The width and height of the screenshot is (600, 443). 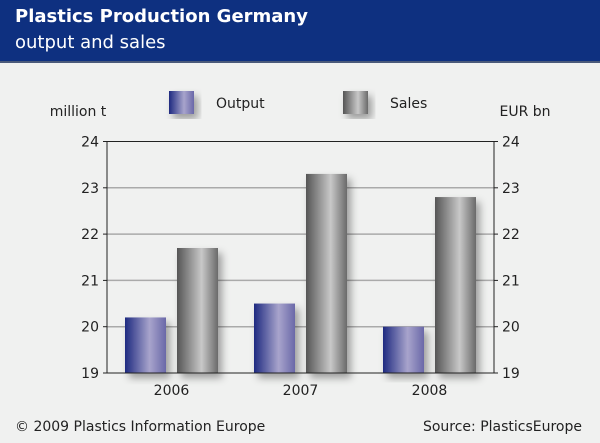 I want to click on legend-label-sales: Sales, so click(x=408, y=104).